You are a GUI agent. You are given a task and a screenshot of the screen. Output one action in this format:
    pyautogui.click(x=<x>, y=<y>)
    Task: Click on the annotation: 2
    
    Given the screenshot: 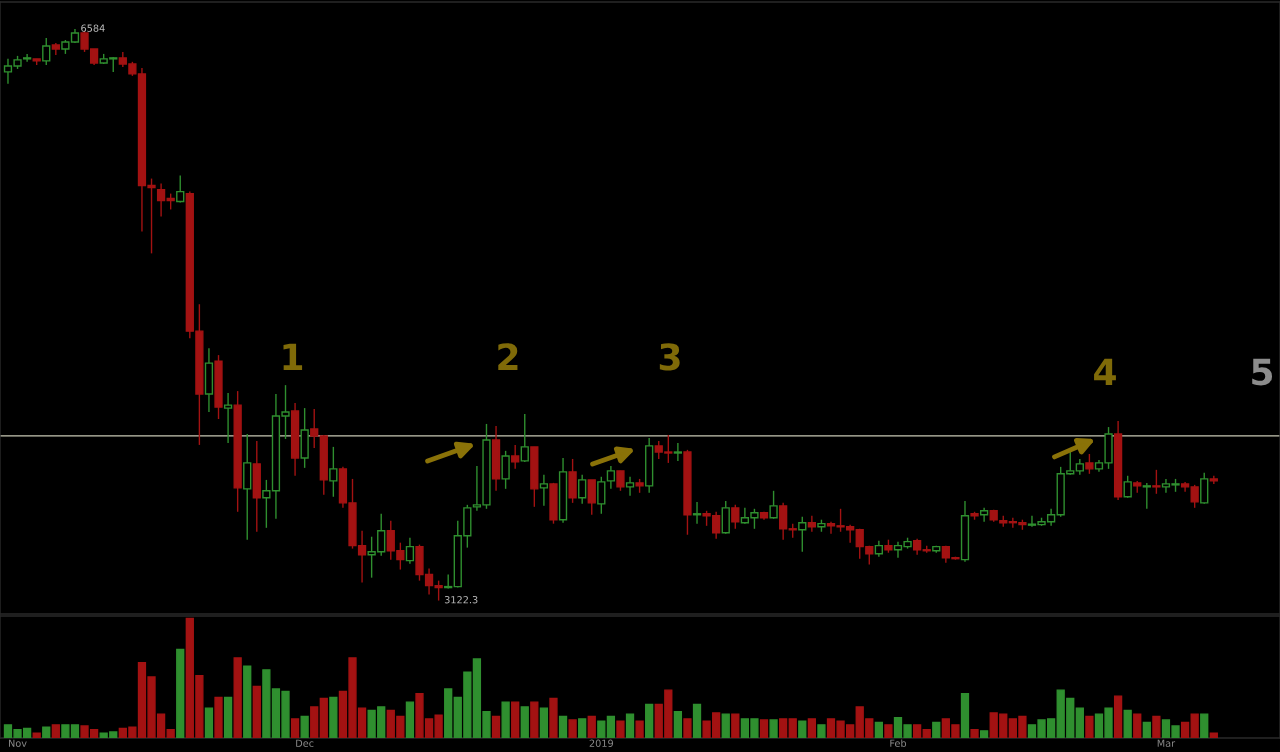 What is the action you would take?
    pyautogui.click(x=508, y=356)
    